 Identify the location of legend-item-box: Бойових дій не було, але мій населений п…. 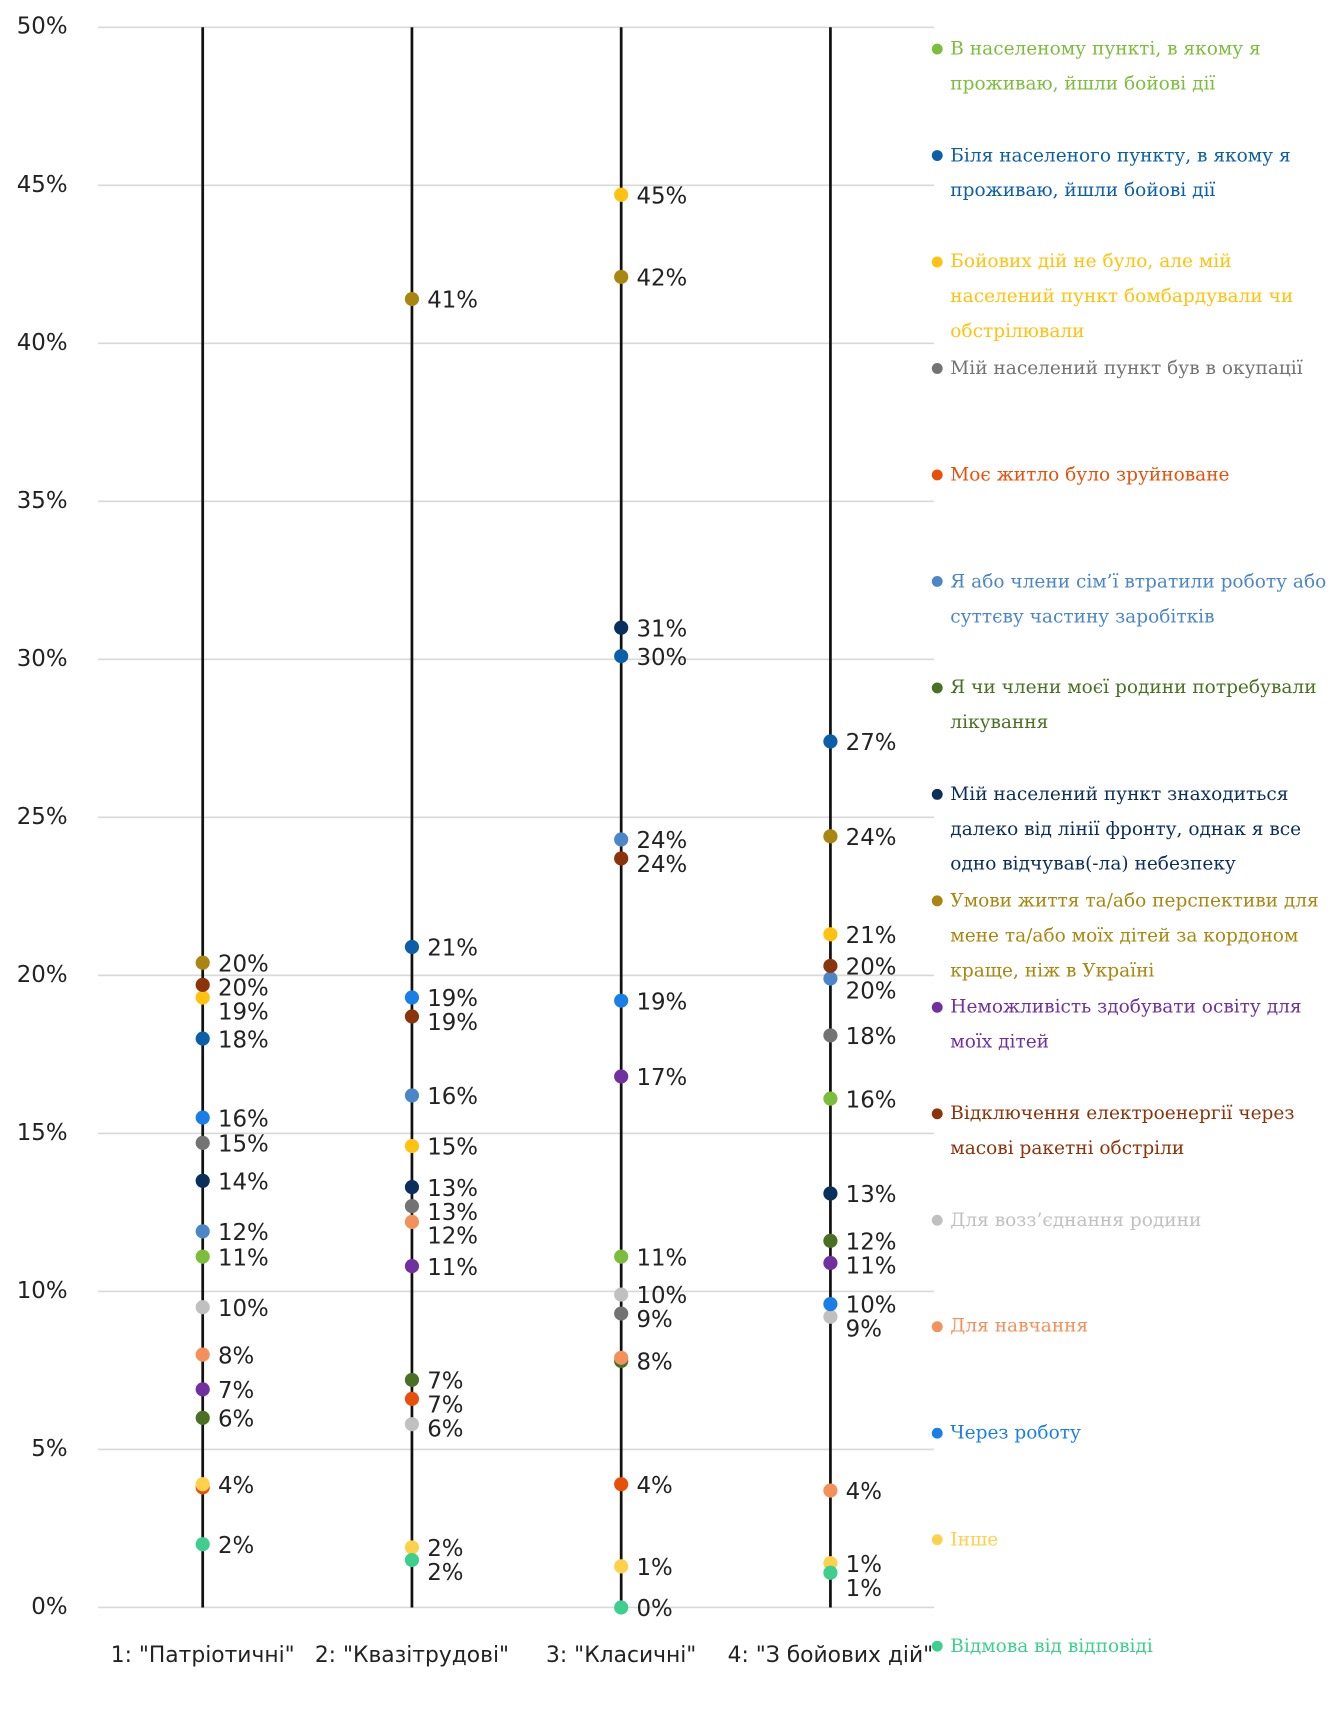
(1122, 297).